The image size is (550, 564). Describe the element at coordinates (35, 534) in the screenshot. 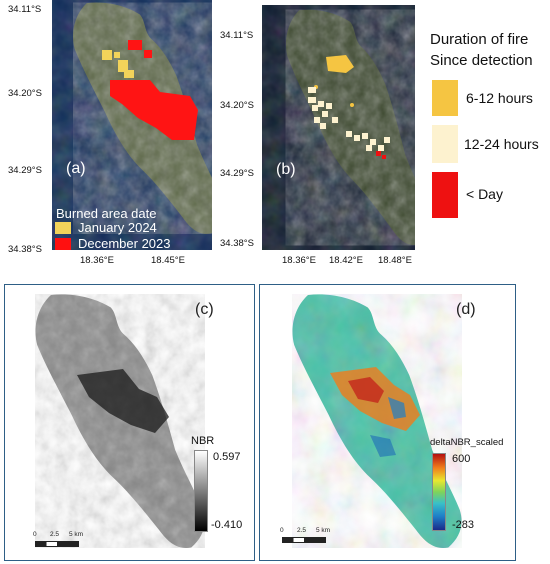

I see `c-scale-0: 0` at that location.